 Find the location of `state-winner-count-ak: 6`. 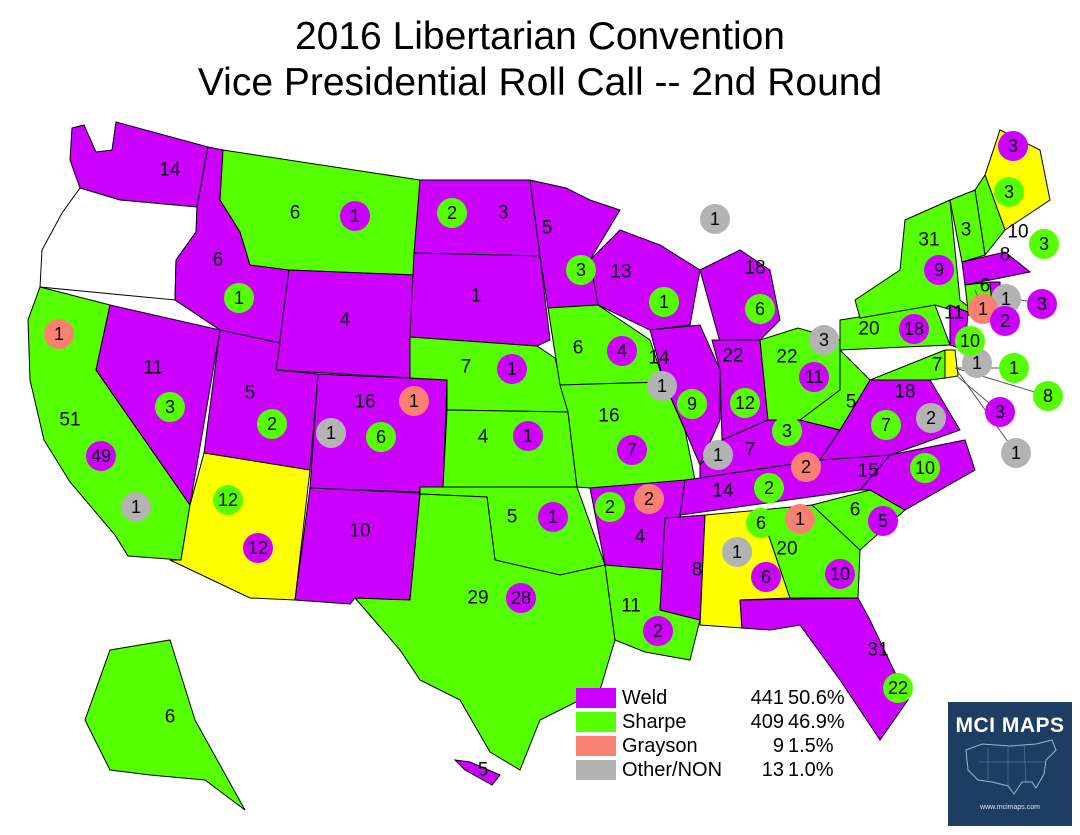

state-winner-count-ak: 6 is located at coordinates (170, 717).